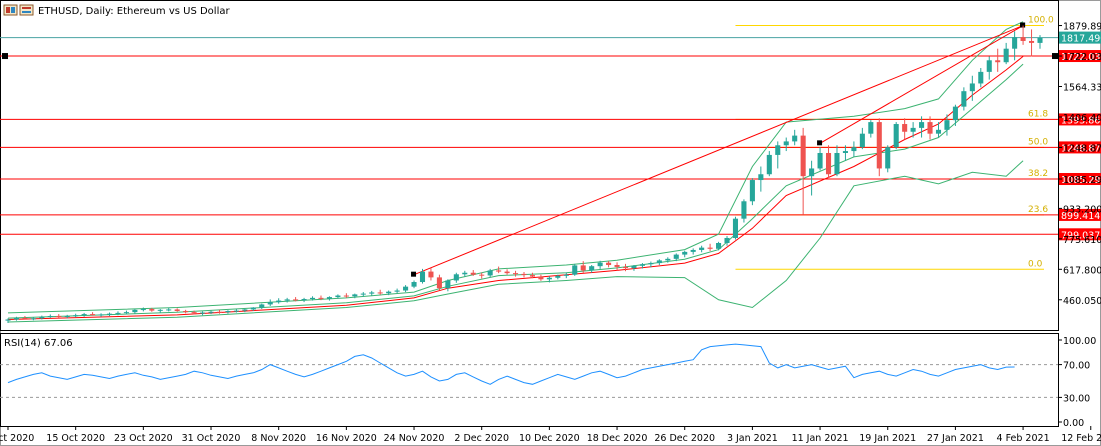 This screenshot has width=1101, height=446. What do you see at coordinates (17, 438) in the screenshot?
I see `time-tick-label: 7 Oct 2020` at bounding box center [17, 438].